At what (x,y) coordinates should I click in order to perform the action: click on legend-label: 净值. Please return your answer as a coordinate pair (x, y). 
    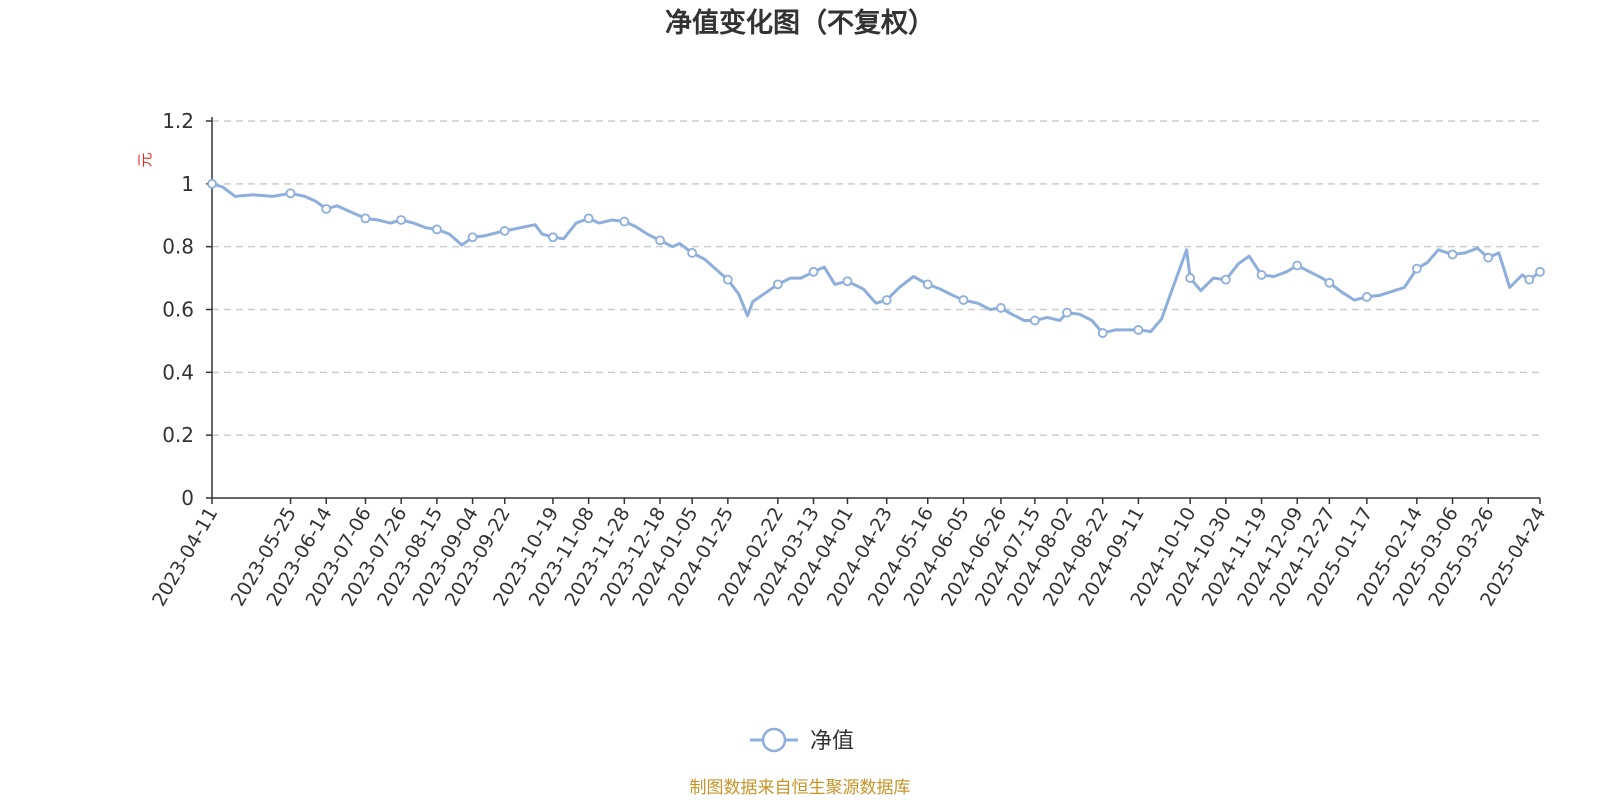
    Looking at the image, I should click on (832, 741).